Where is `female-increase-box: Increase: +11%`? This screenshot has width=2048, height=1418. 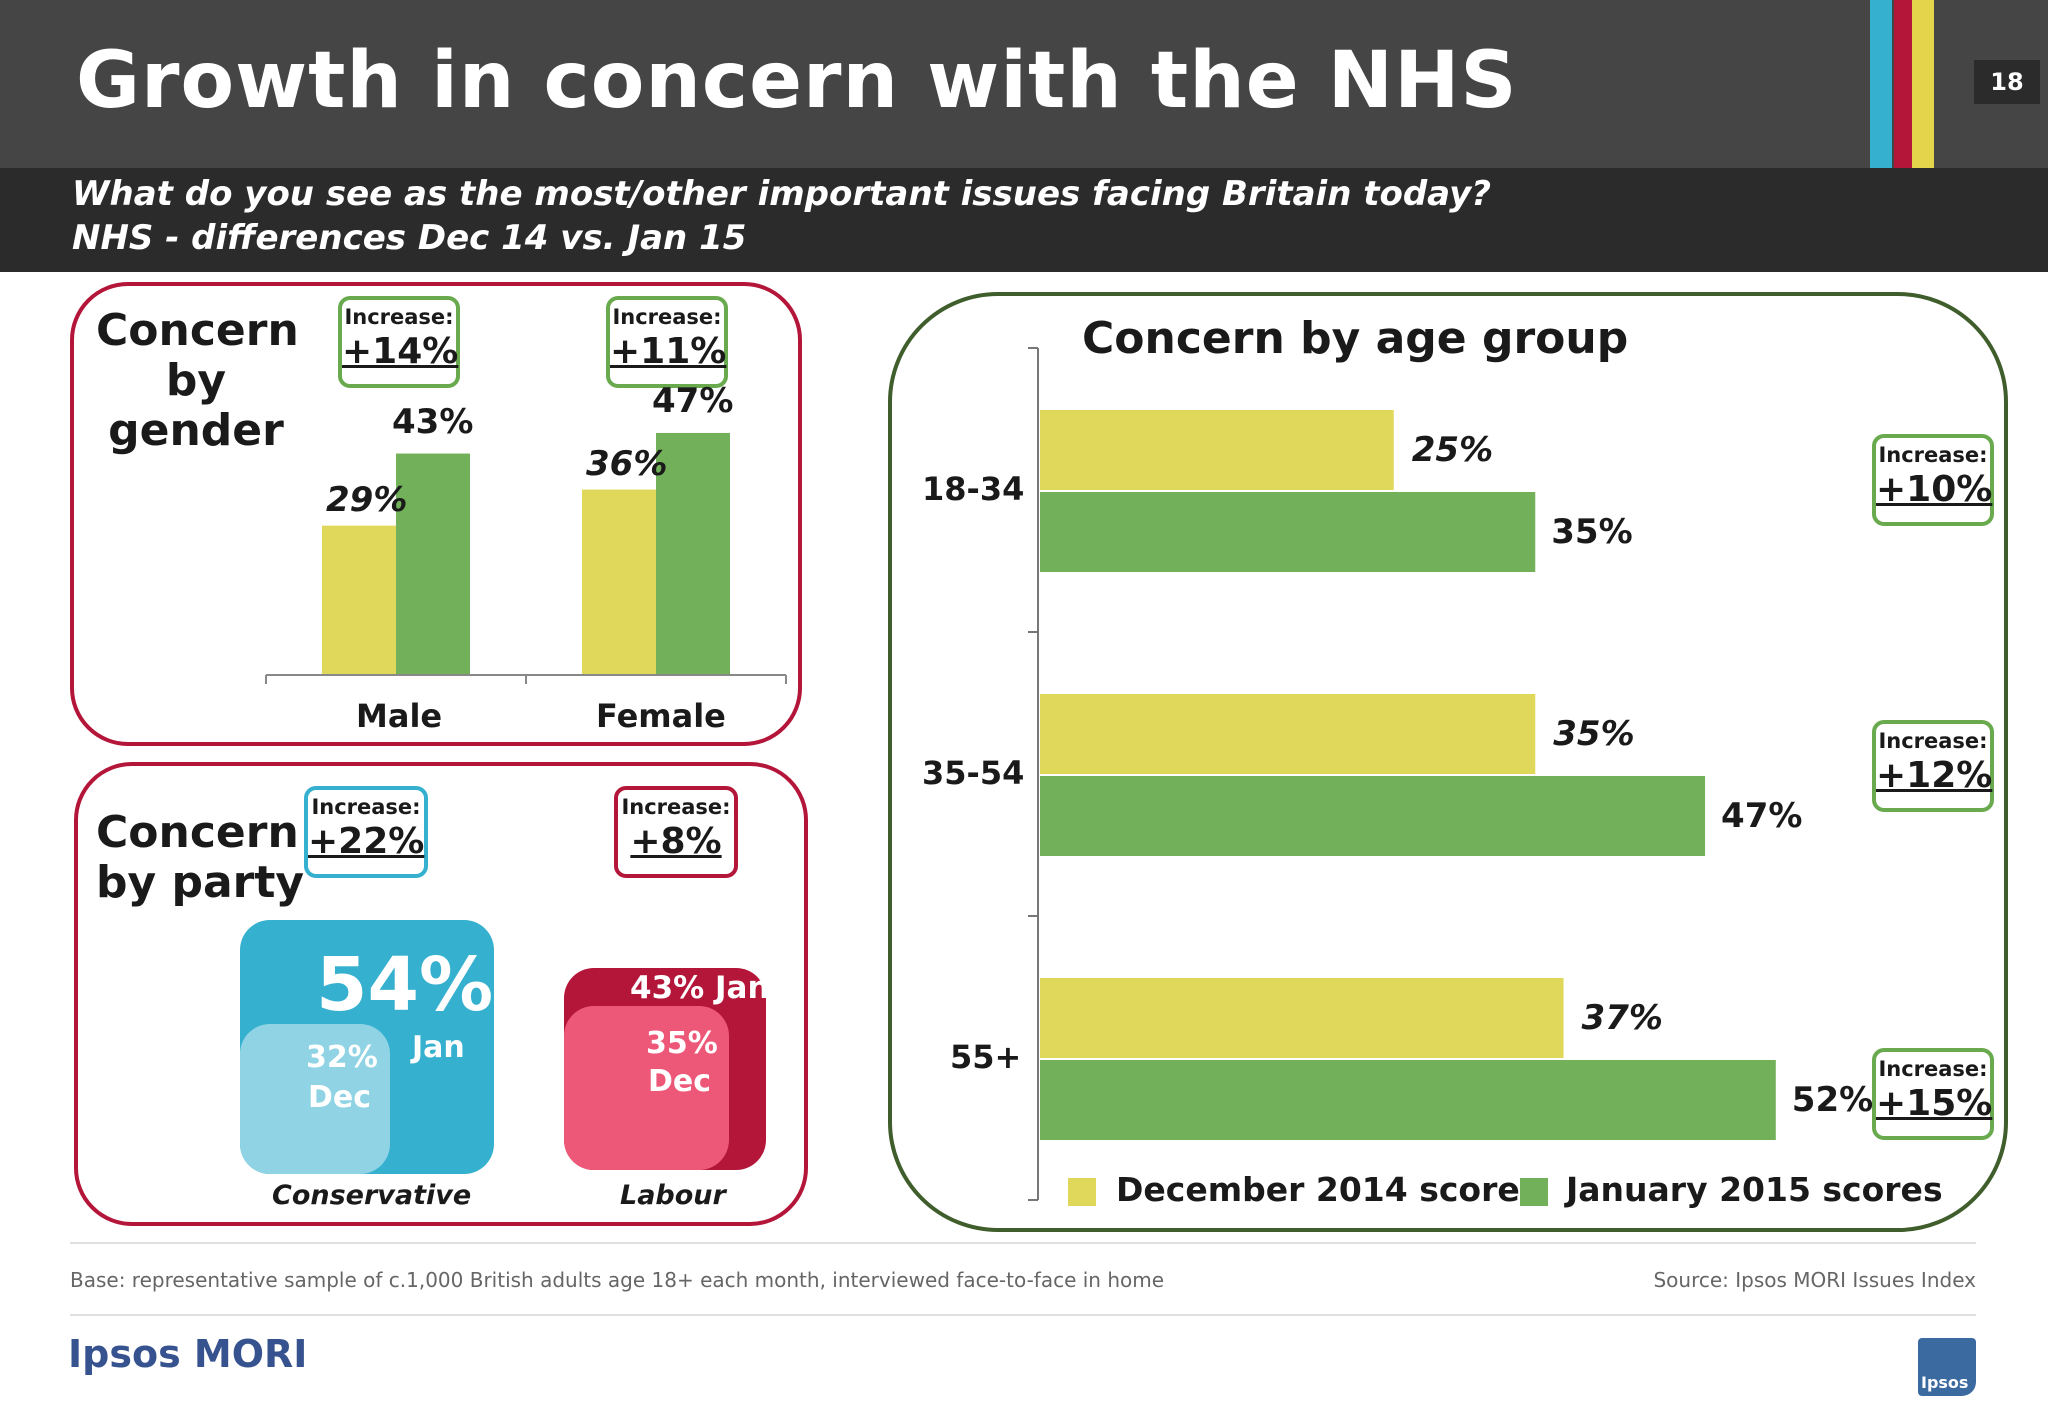 female-increase-box: Increase: +11% is located at coordinates (667, 342).